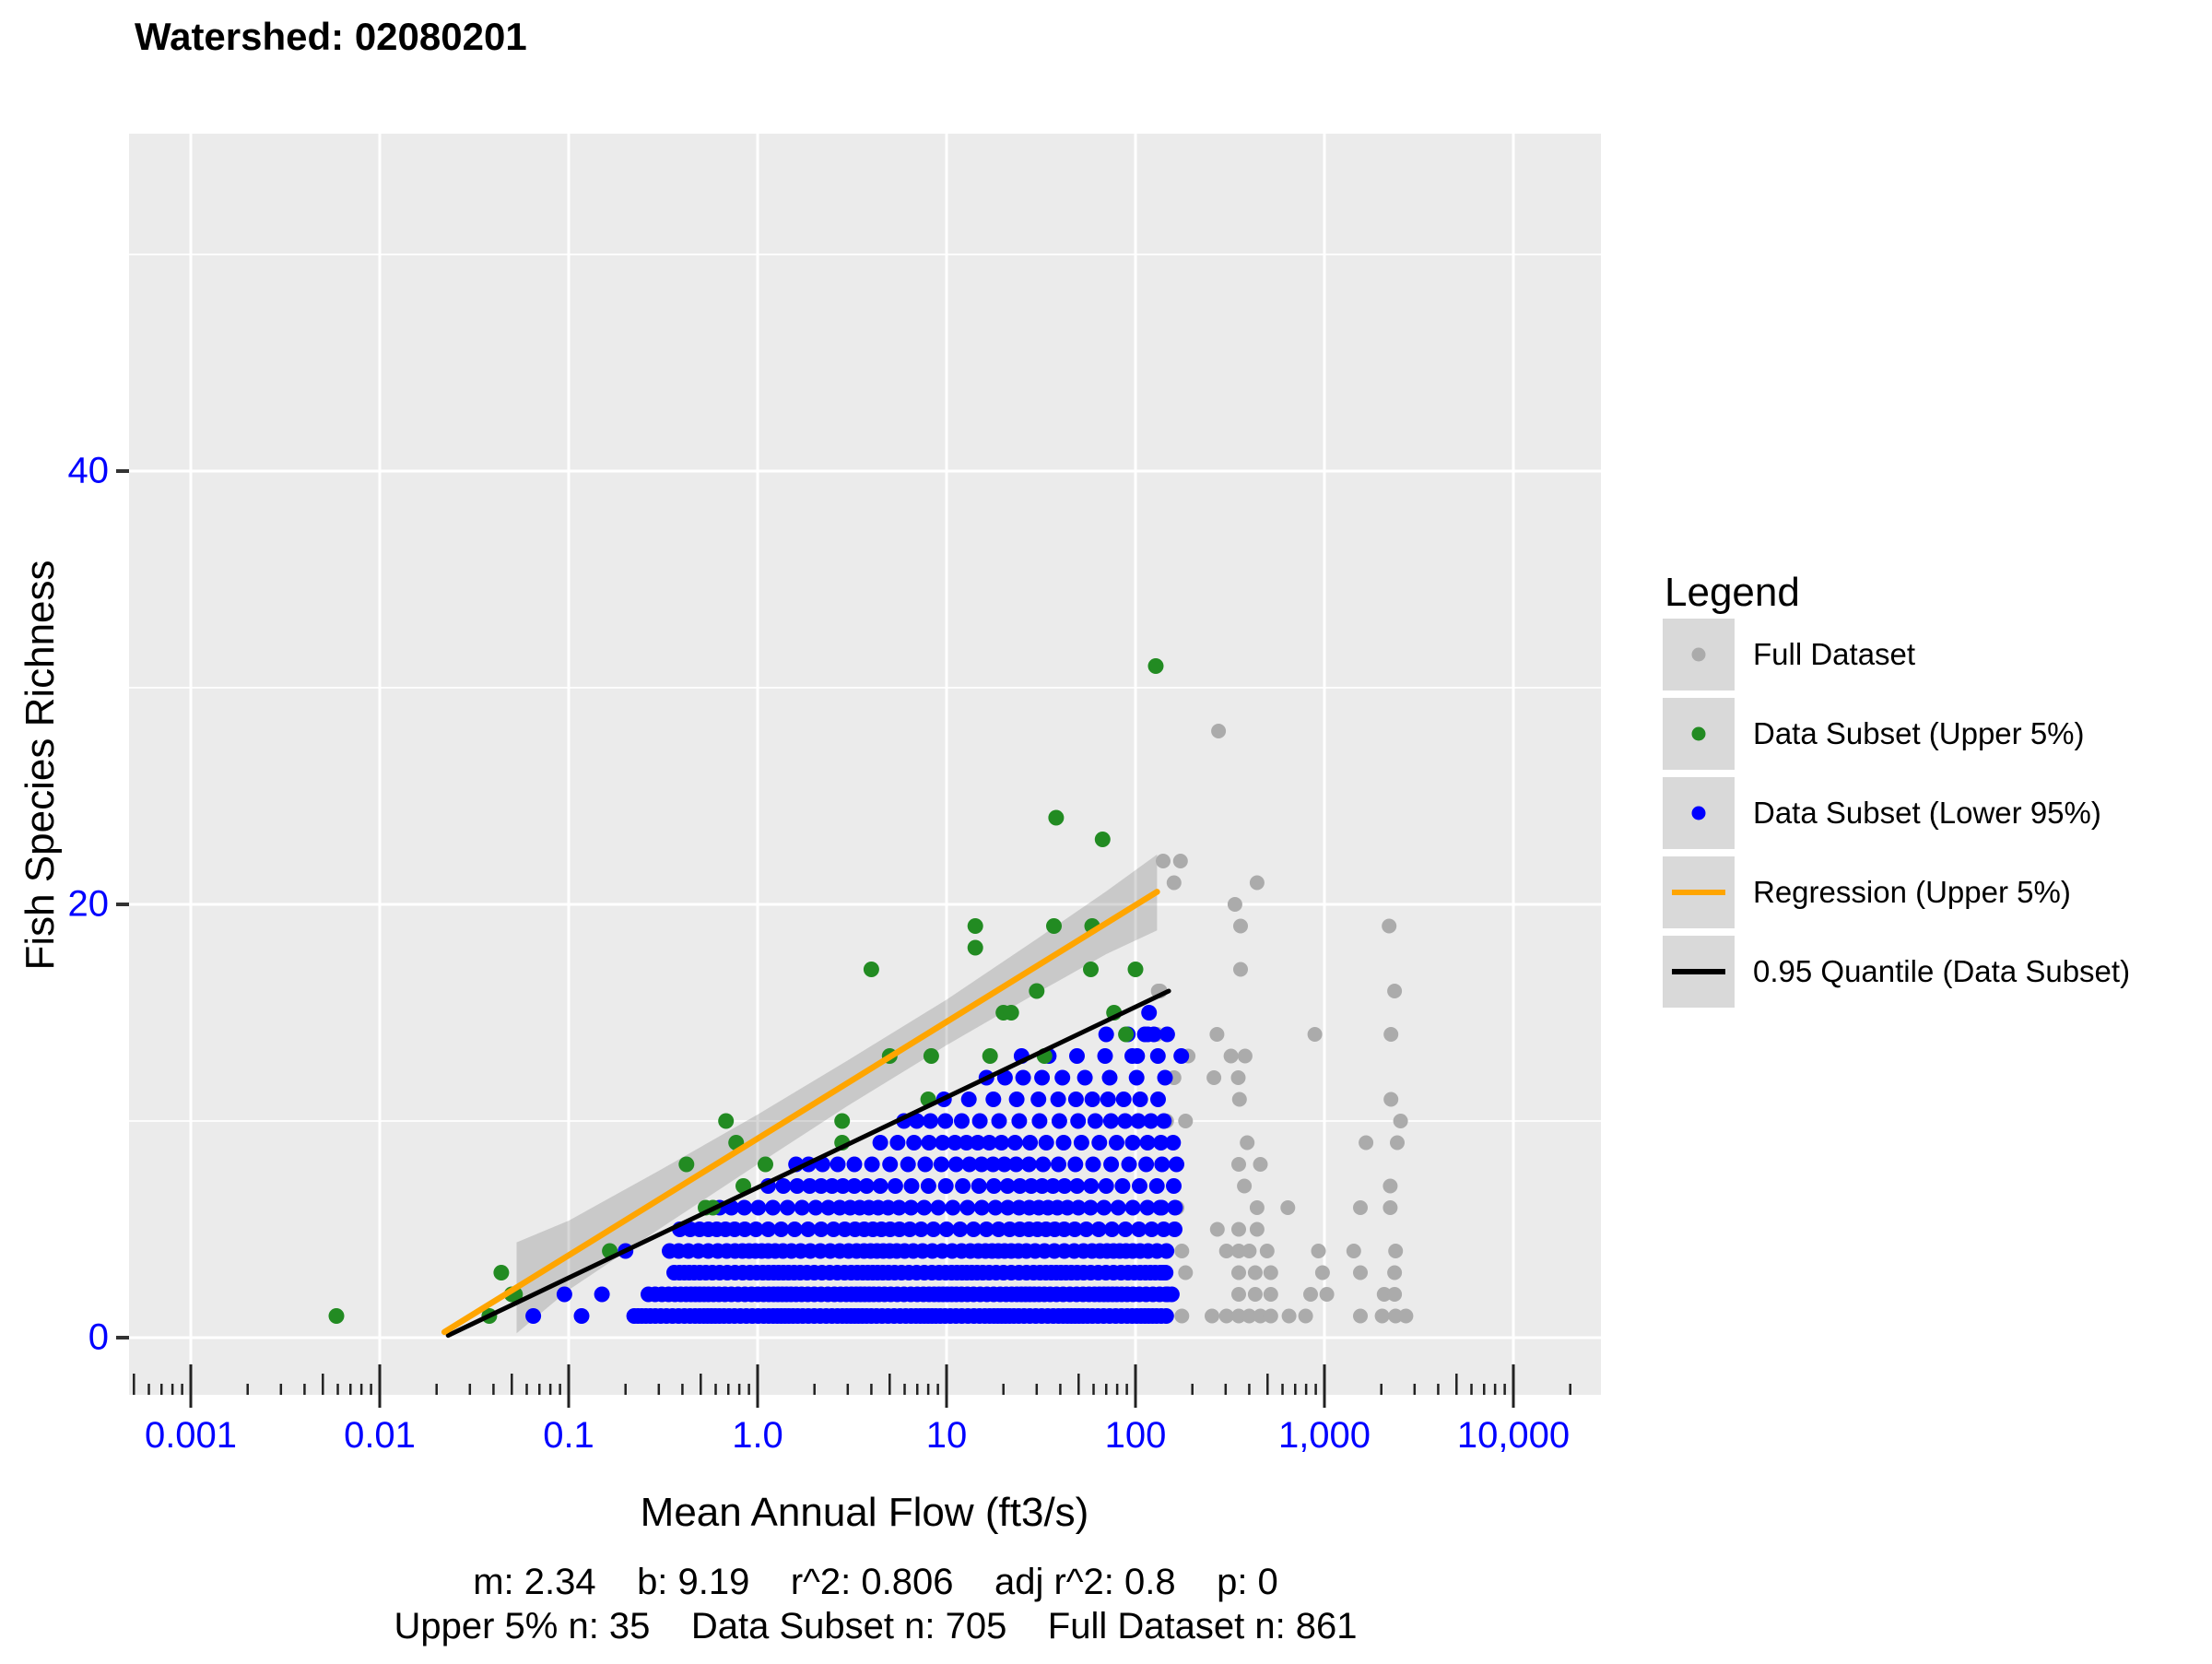 The width and height of the screenshot is (2212, 1664). Describe the element at coordinates (1919, 733) in the screenshot. I see `legend-item-label: Data Subset (Upper 5%)` at that location.